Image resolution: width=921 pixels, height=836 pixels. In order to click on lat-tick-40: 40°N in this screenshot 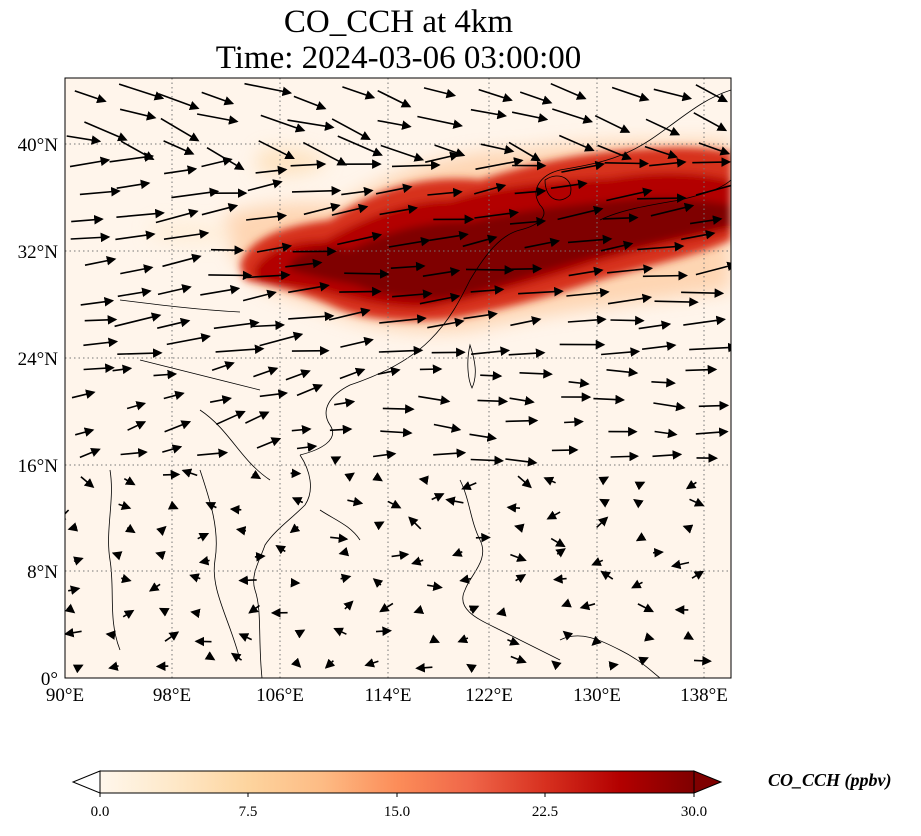, I will do `click(38, 145)`.